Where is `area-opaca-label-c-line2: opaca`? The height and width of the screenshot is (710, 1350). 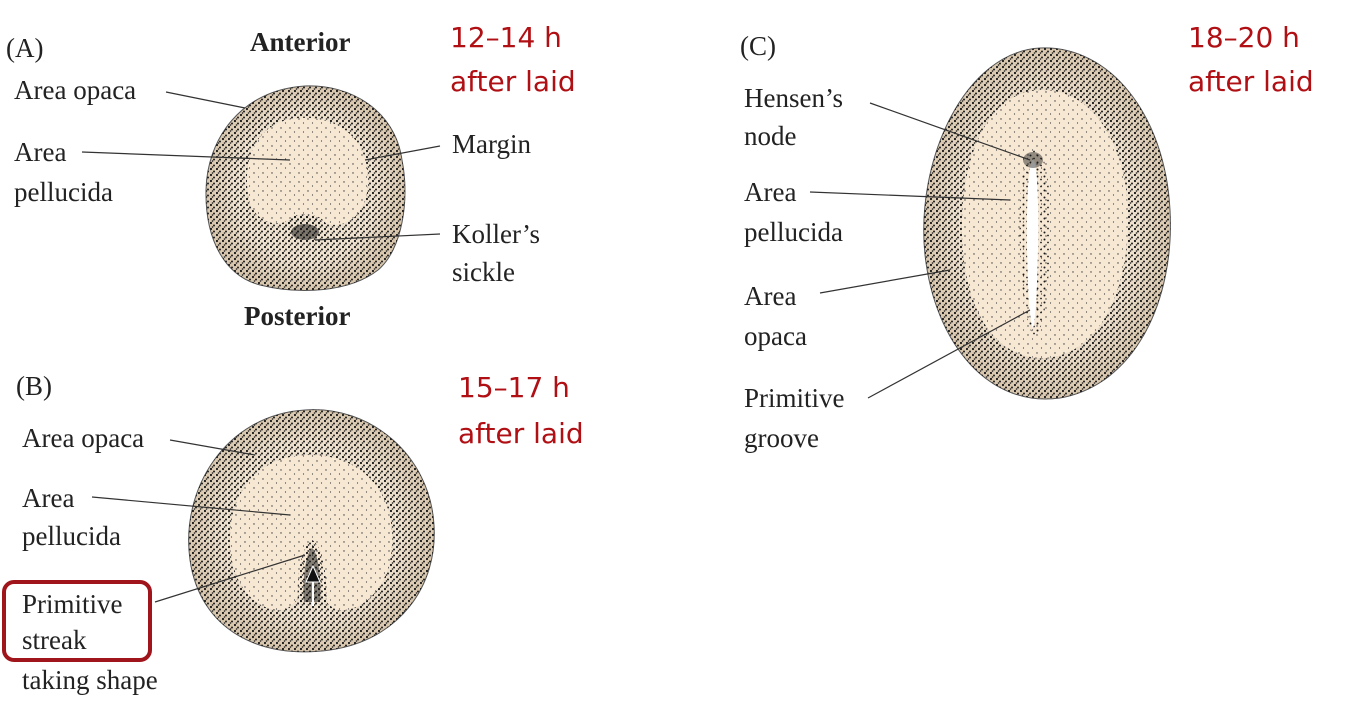 area-opaca-label-c-line2: opaca is located at coordinates (775, 336).